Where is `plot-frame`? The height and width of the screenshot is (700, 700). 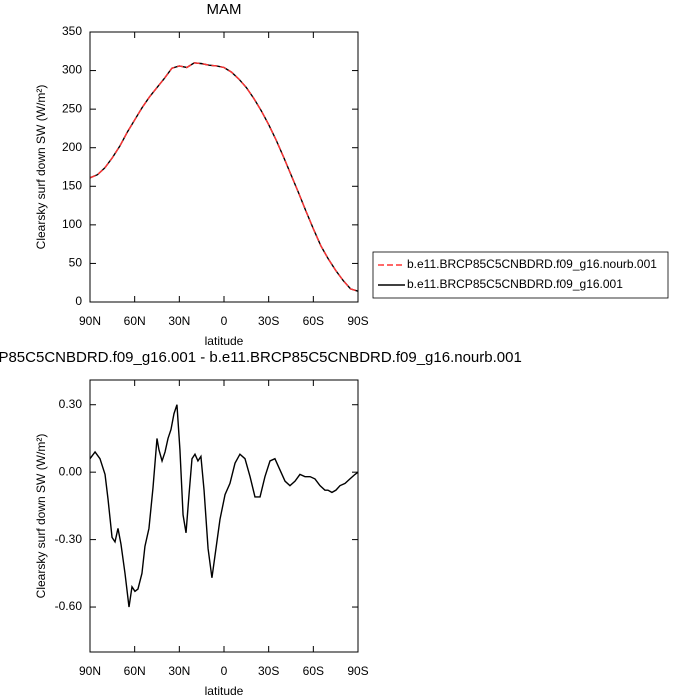
plot-frame is located at coordinates (224, 167).